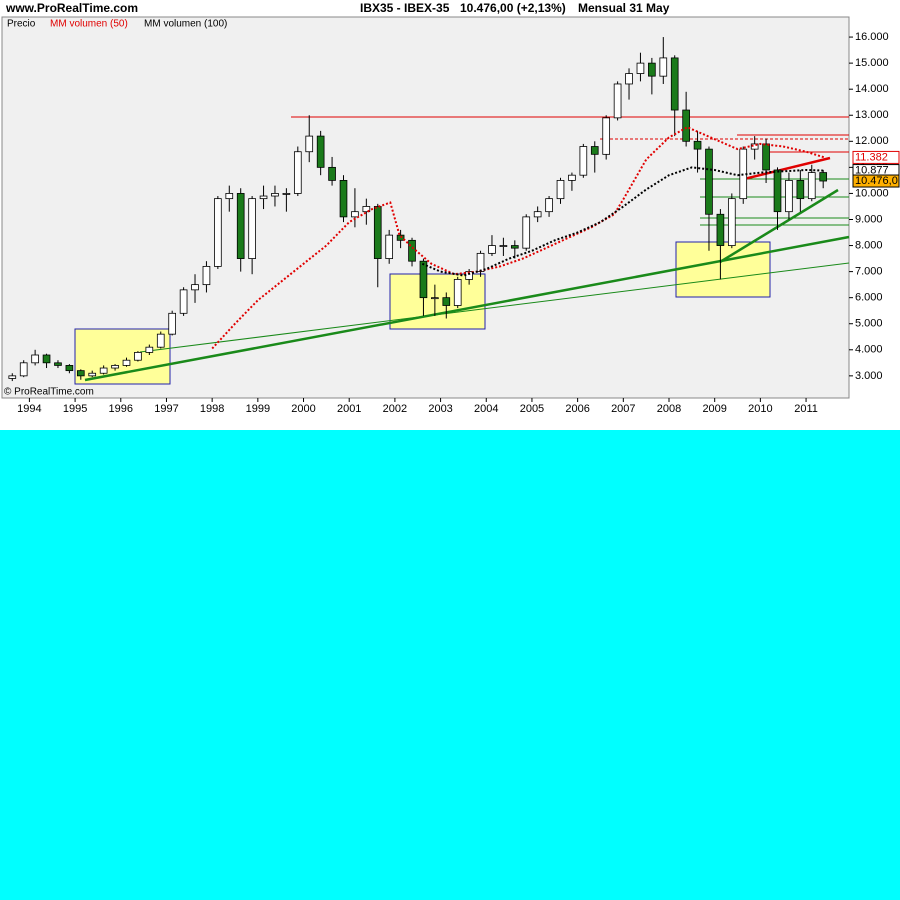 The height and width of the screenshot is (900, 900). Describe the element at coordinates (806, 409) in the screenshot. I see `x-tick-label: 2011` at that location.